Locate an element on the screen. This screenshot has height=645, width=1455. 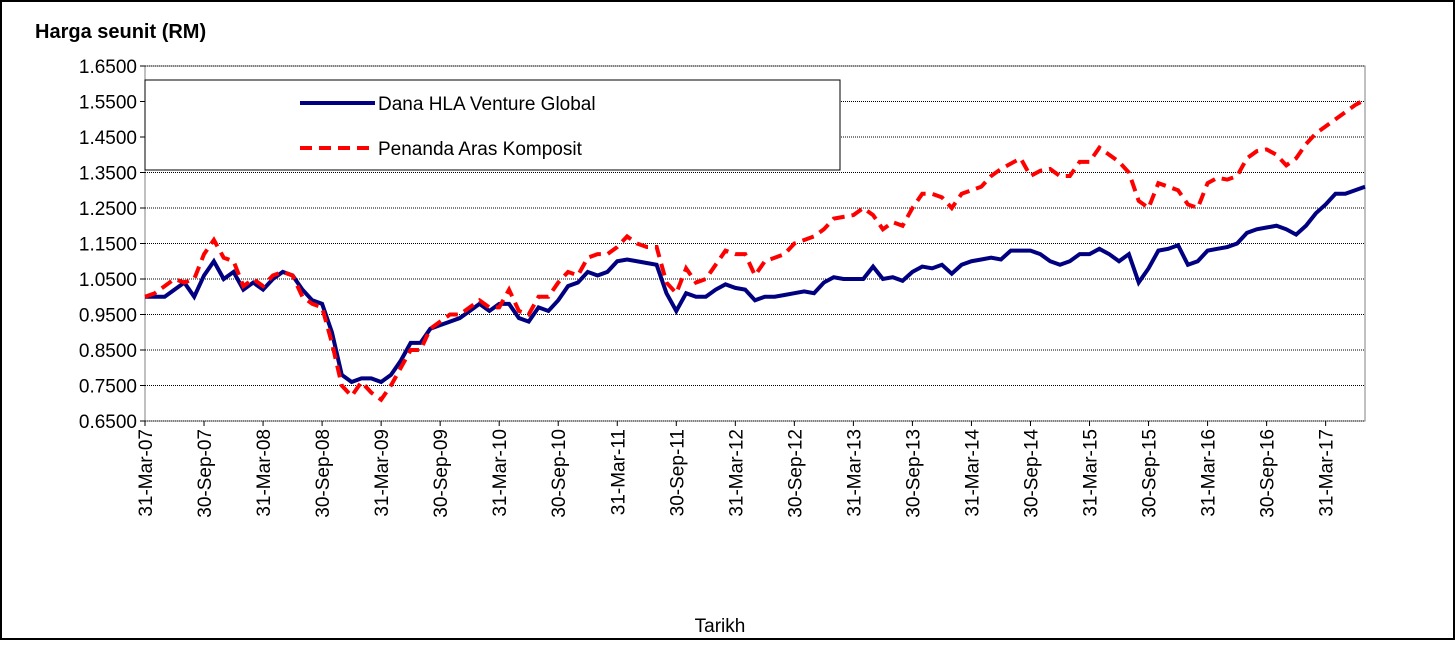
x-tick-label: 31-Mar-17 is located at coordinates (1327, 473).